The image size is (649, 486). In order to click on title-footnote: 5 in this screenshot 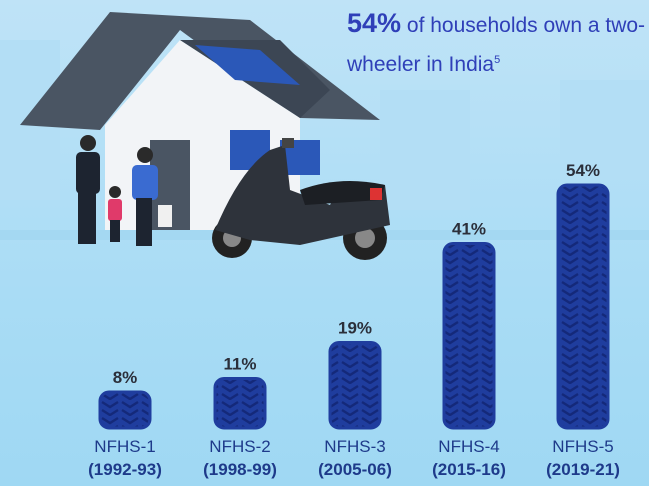, I will do `click(497, 60)`.